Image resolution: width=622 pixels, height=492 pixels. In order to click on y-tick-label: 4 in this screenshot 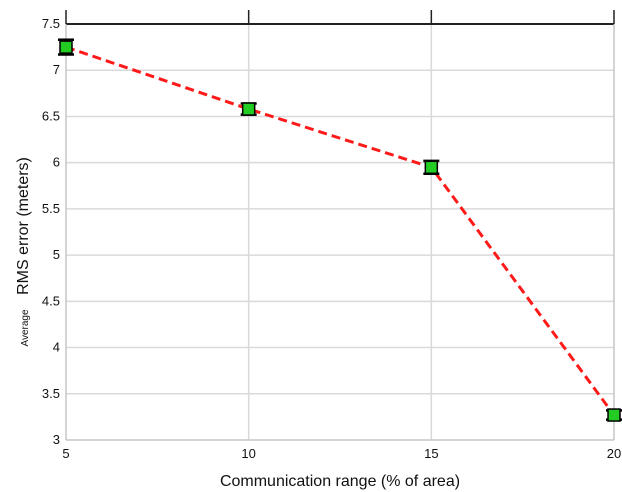, I will do `click(56, 347)`.